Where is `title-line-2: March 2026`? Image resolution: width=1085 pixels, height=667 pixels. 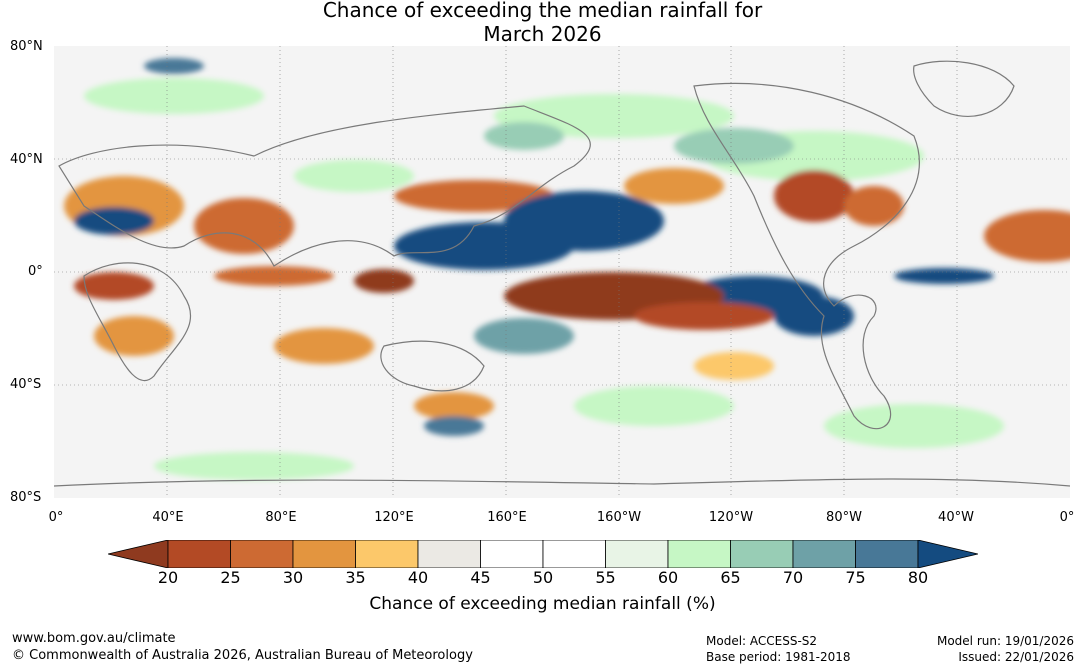
title-line-2: March 2026 is located at coordinates (542, 34).